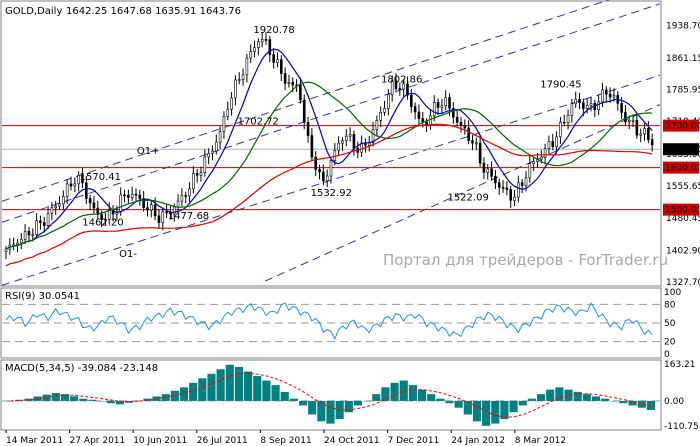  Describe the element at coordinates (681, 209) in the screenshot. I see `level-tag` at that location.